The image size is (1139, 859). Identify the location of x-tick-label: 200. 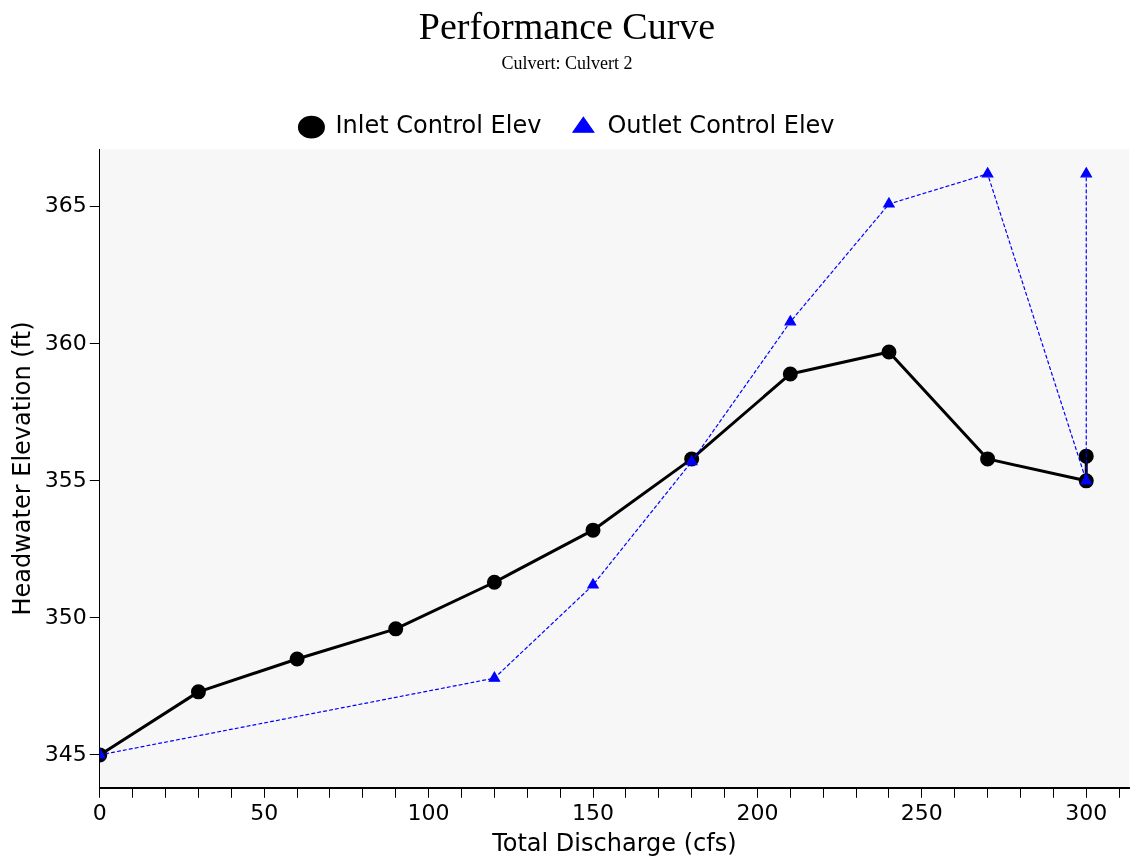
(757, 812).